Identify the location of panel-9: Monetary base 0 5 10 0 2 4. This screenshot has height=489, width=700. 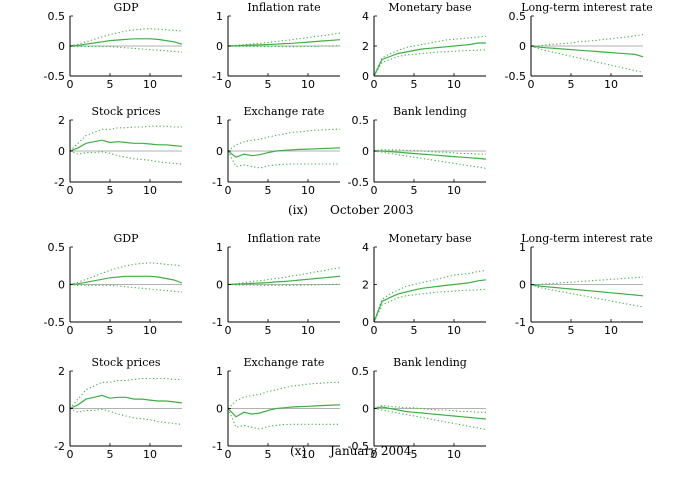
(424, 284).